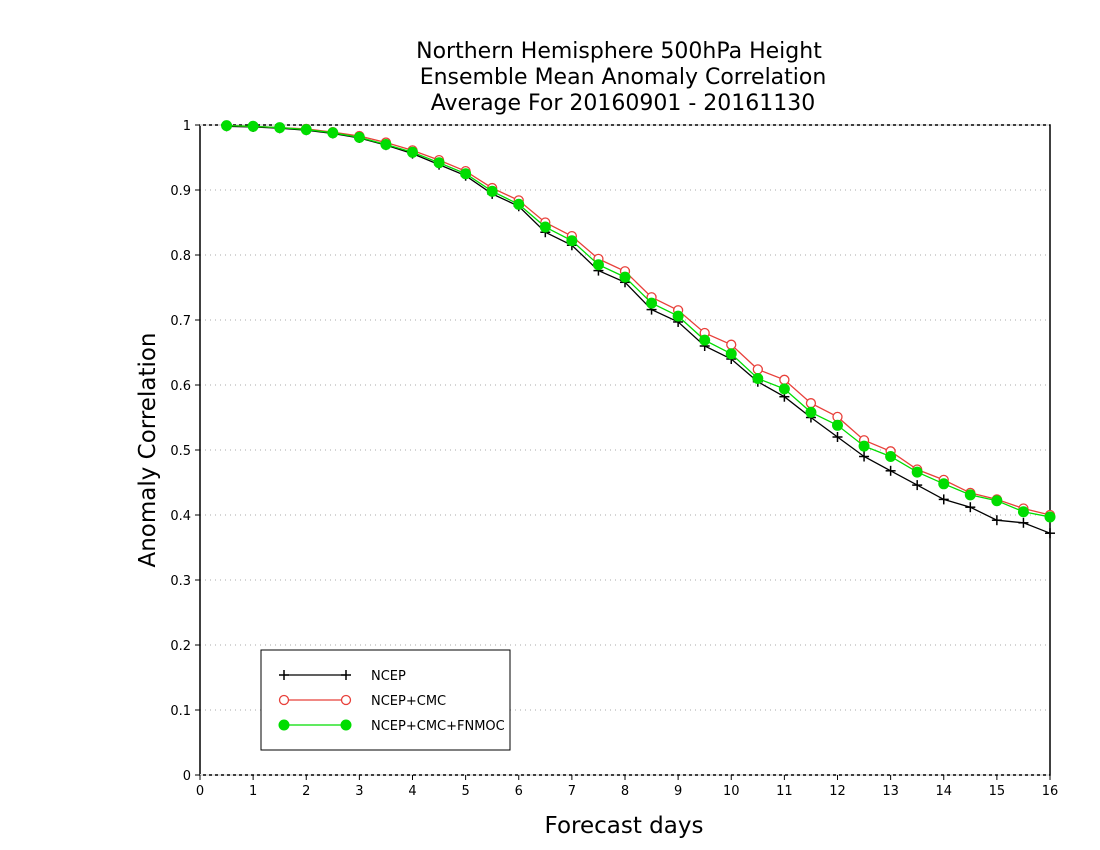 The height and width of the screenshot is (850, 1100). What do you see at coordinates (438, 726) in the screenshot?
I see `legend-label: NCEP+CMC+FNMOC` at bounding box center [438, 726].